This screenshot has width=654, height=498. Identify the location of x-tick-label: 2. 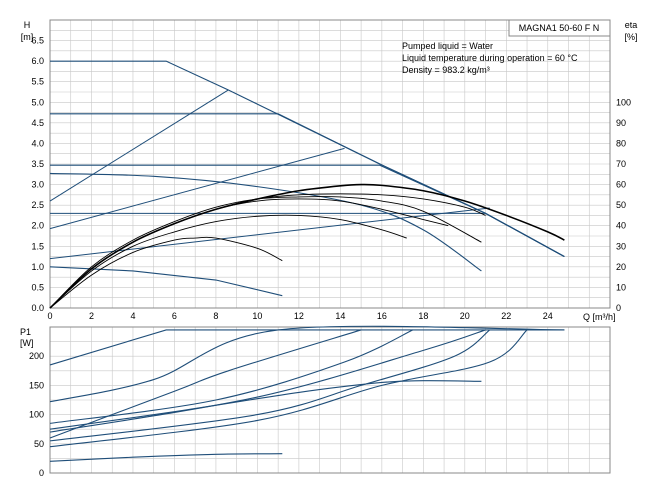
(91, 316).